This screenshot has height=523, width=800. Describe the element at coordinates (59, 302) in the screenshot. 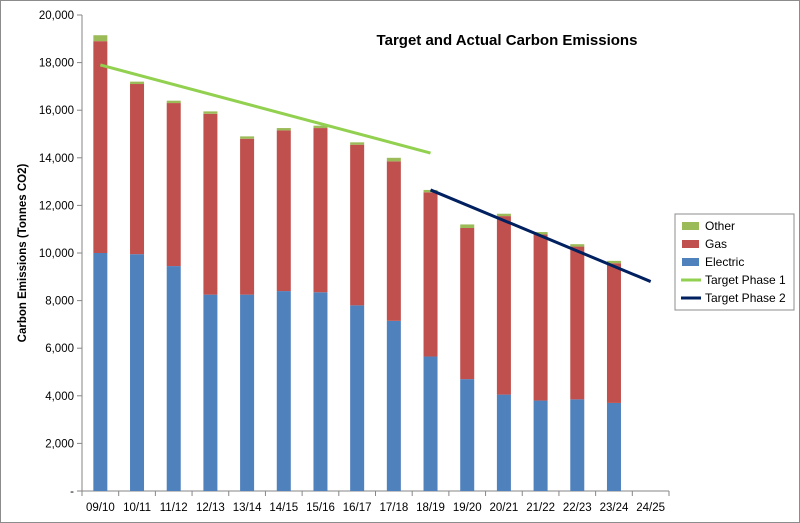

I see `y-tick-label: 8,000` at that location.